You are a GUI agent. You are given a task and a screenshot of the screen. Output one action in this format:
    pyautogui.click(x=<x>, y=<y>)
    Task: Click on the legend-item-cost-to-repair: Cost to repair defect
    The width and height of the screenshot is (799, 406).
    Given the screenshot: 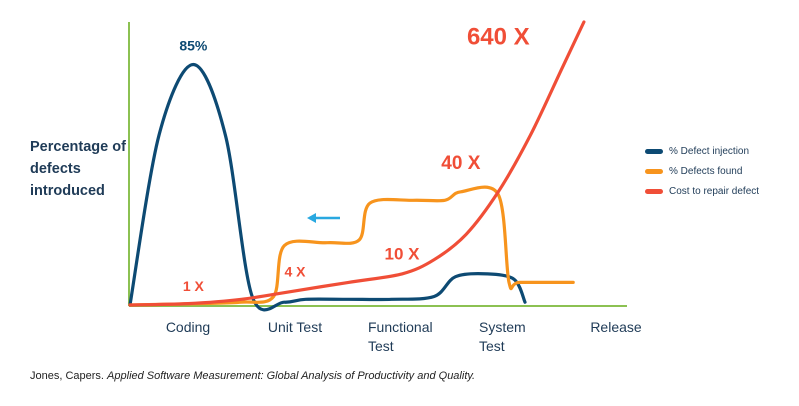 What is the action you would take?
    pyautogui.click(x=702, y=191)
    